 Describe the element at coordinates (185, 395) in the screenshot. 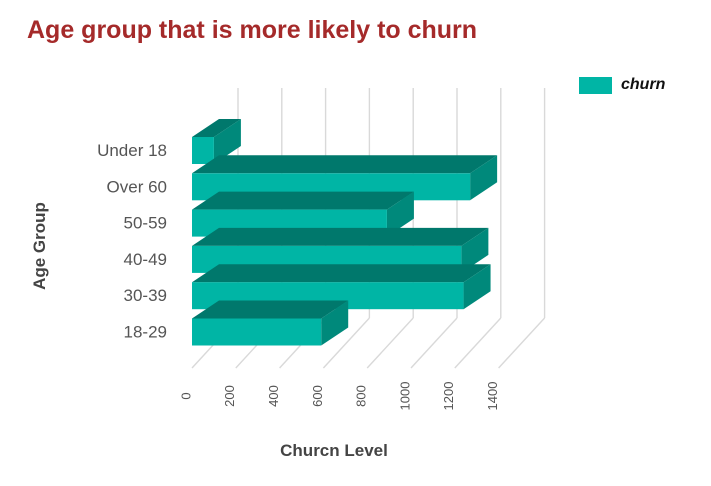

I see `x-tick-label: 0` at that location.